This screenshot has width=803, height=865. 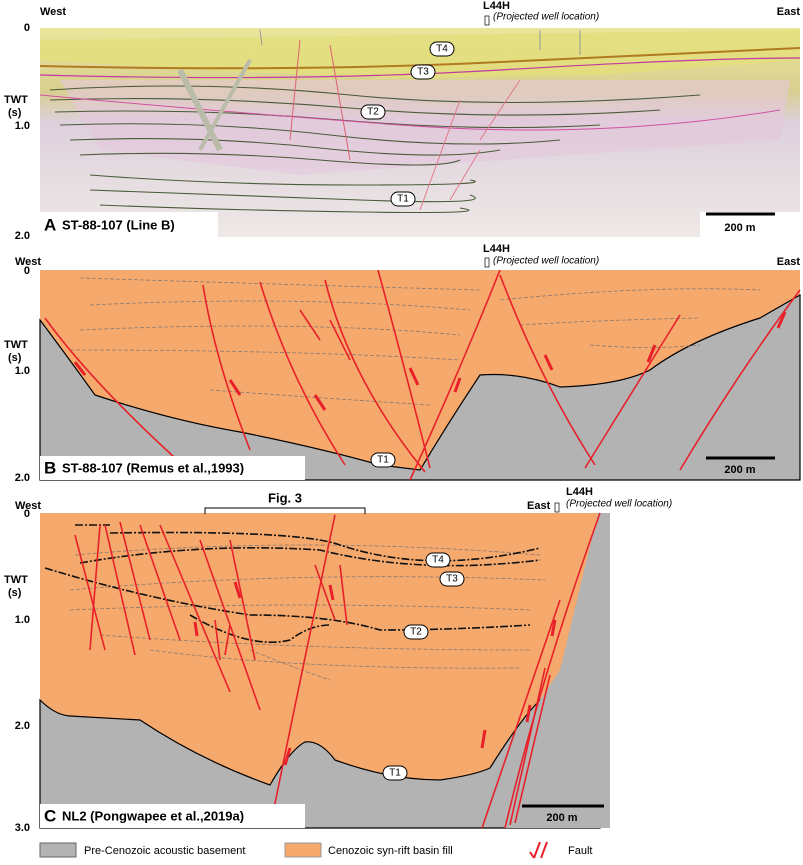 What do you see at coordinates (164, 851) in the screenshot?
I see `legend-label: Pre-Cenozoic acoustic basement` at bounding box center [164, 851].